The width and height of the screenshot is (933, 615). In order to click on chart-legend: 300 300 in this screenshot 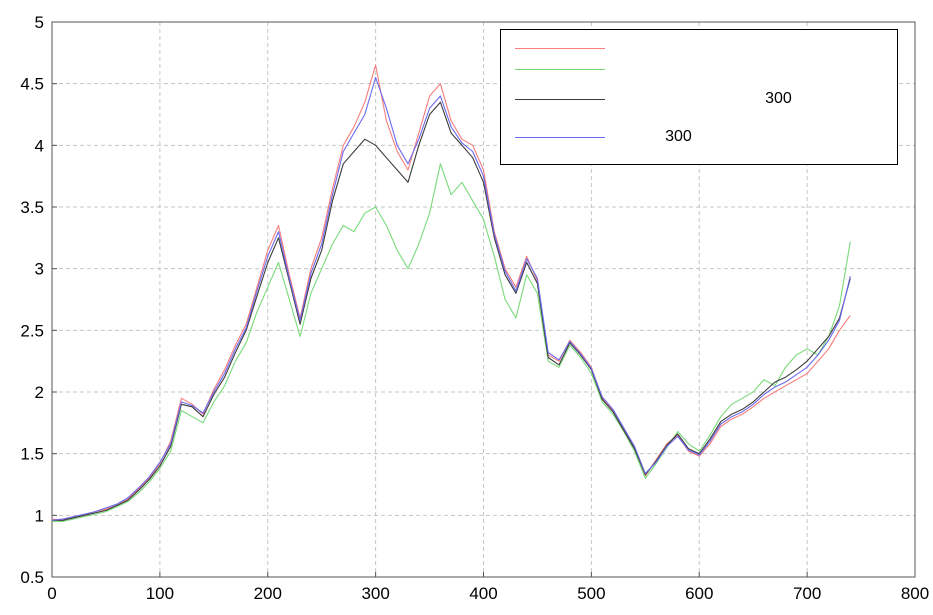, I will do `click(699, 97)`.